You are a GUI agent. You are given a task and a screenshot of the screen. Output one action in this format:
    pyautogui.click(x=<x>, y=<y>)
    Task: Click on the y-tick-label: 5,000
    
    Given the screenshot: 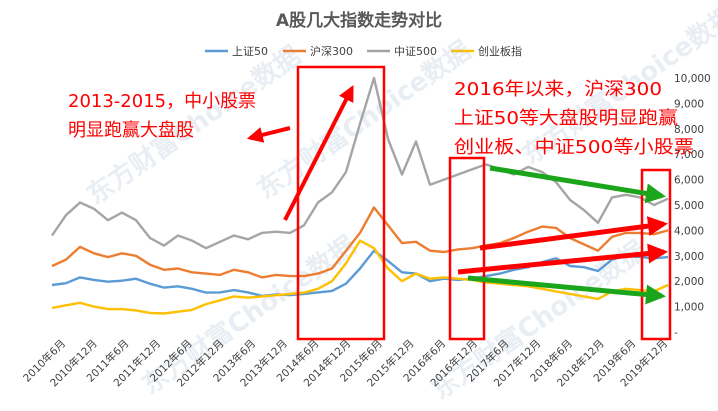 What is the action you would take?
    pyautogui.click(x=689, y=206)
    